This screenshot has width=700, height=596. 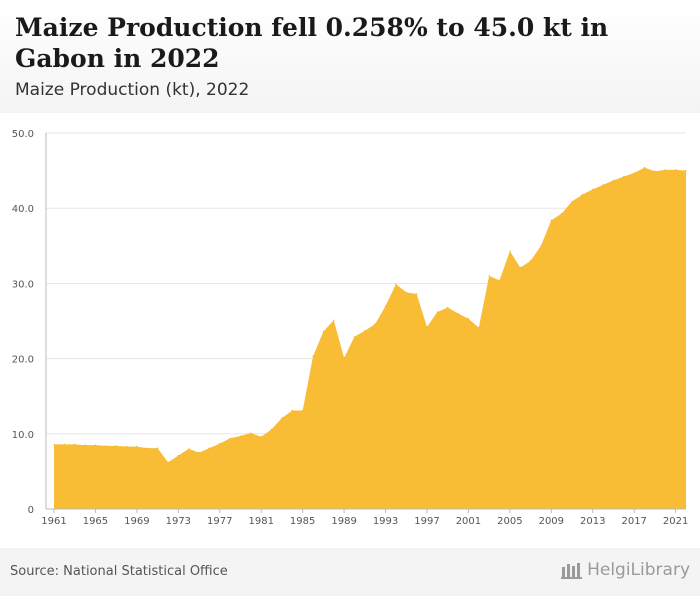 What do you see at coordinates (638, 570) in the screenshot?
I see `brand-name: HelgiLibrary` at bounding box center [638, 570].